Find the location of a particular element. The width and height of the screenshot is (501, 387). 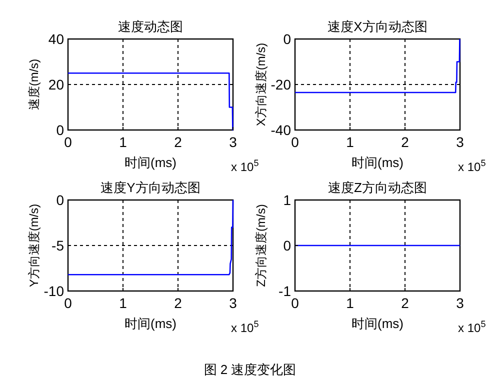

y-tick-label: -5 is located at coordinates (58, 246).